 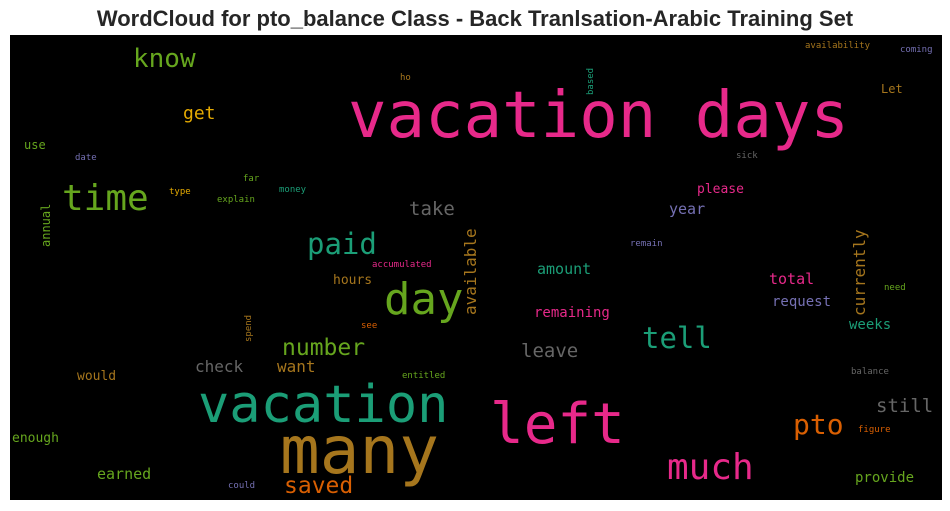 I want to click on word-need: need, so click(x=895, y=288).